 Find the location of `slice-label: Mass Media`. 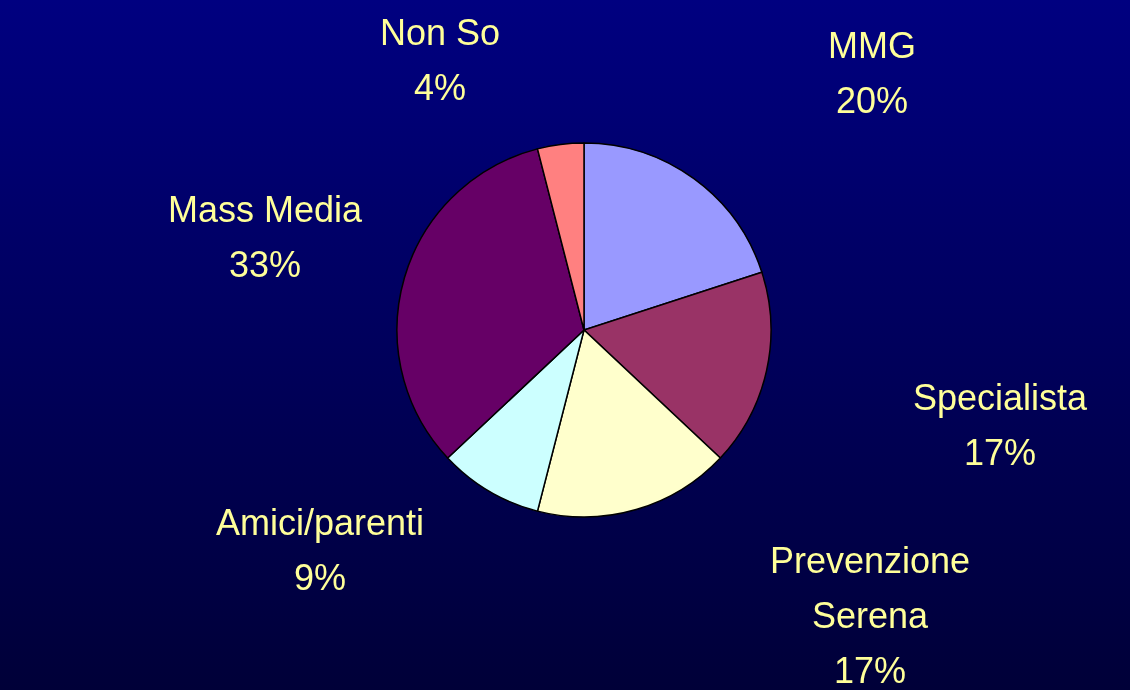

slice-label: Mass Media is located at coordinates (265, 209).